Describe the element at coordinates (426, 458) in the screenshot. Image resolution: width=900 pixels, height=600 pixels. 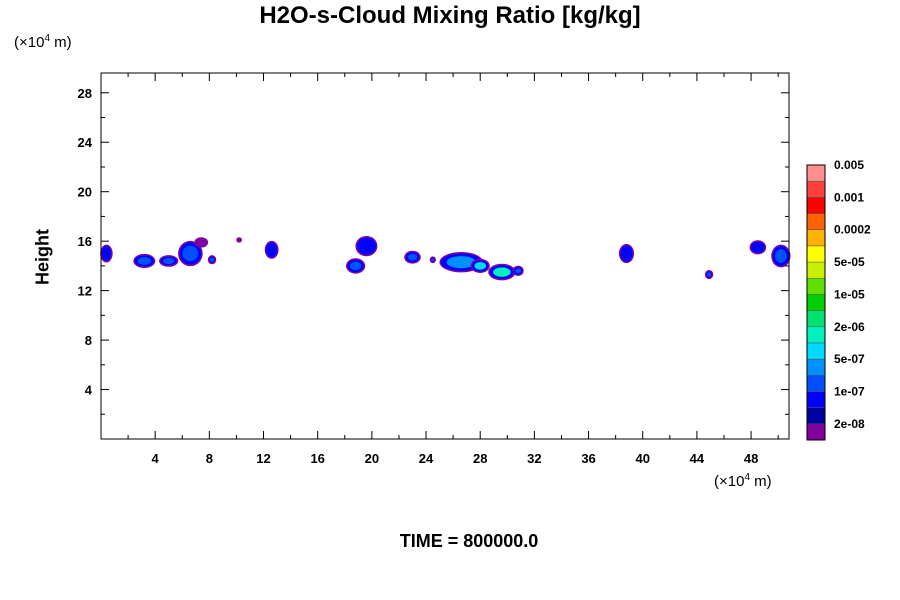
I see `x-tick-label: 24` at that location.